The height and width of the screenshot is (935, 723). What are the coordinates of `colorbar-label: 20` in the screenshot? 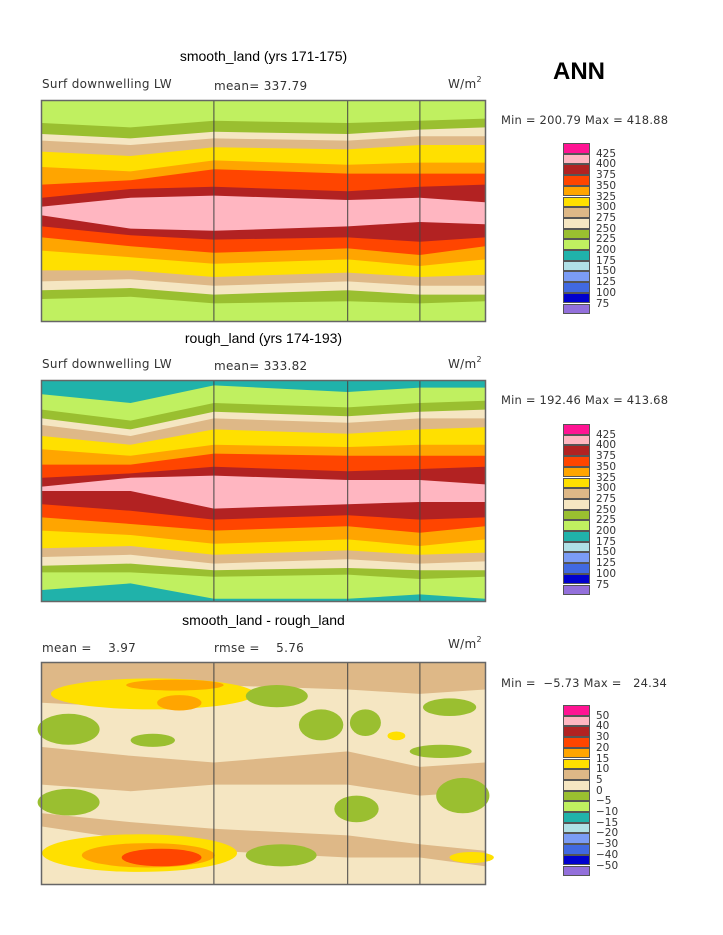 It's located at (603, 747).